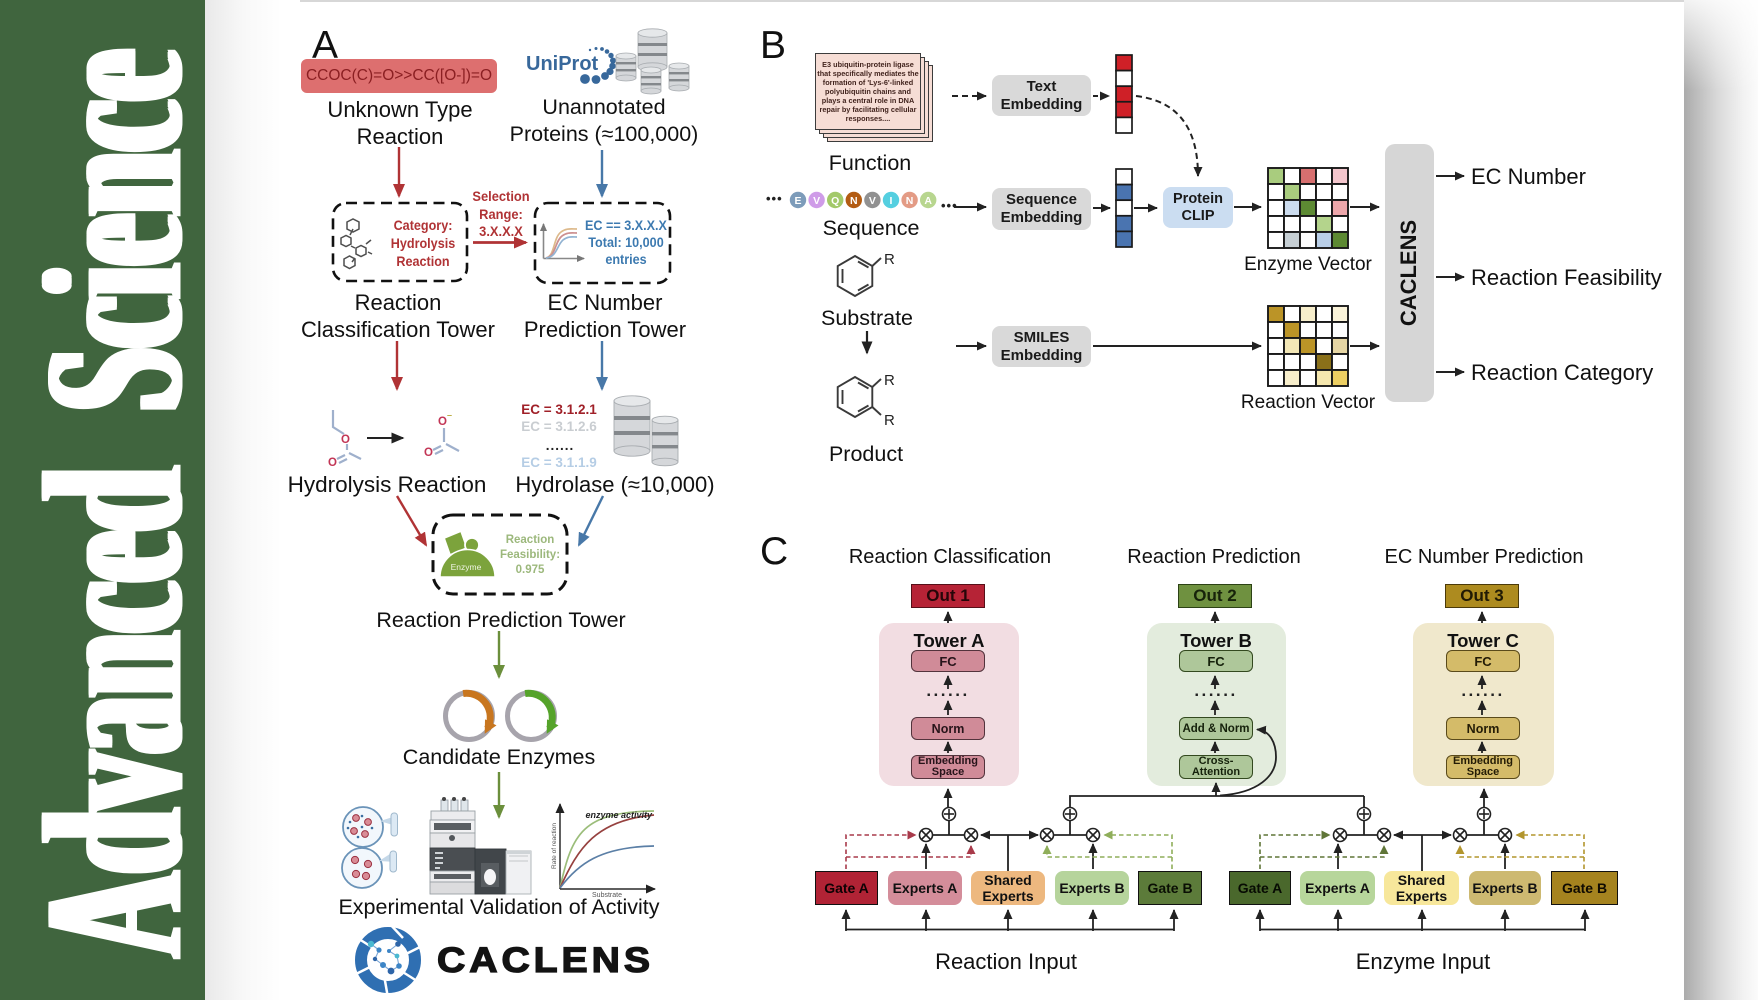 The height and width of the screenshot is (1000, 1760). Describe the element at coordinates (928, 201) in the screenshot. I see `svg-text: A` at that location.